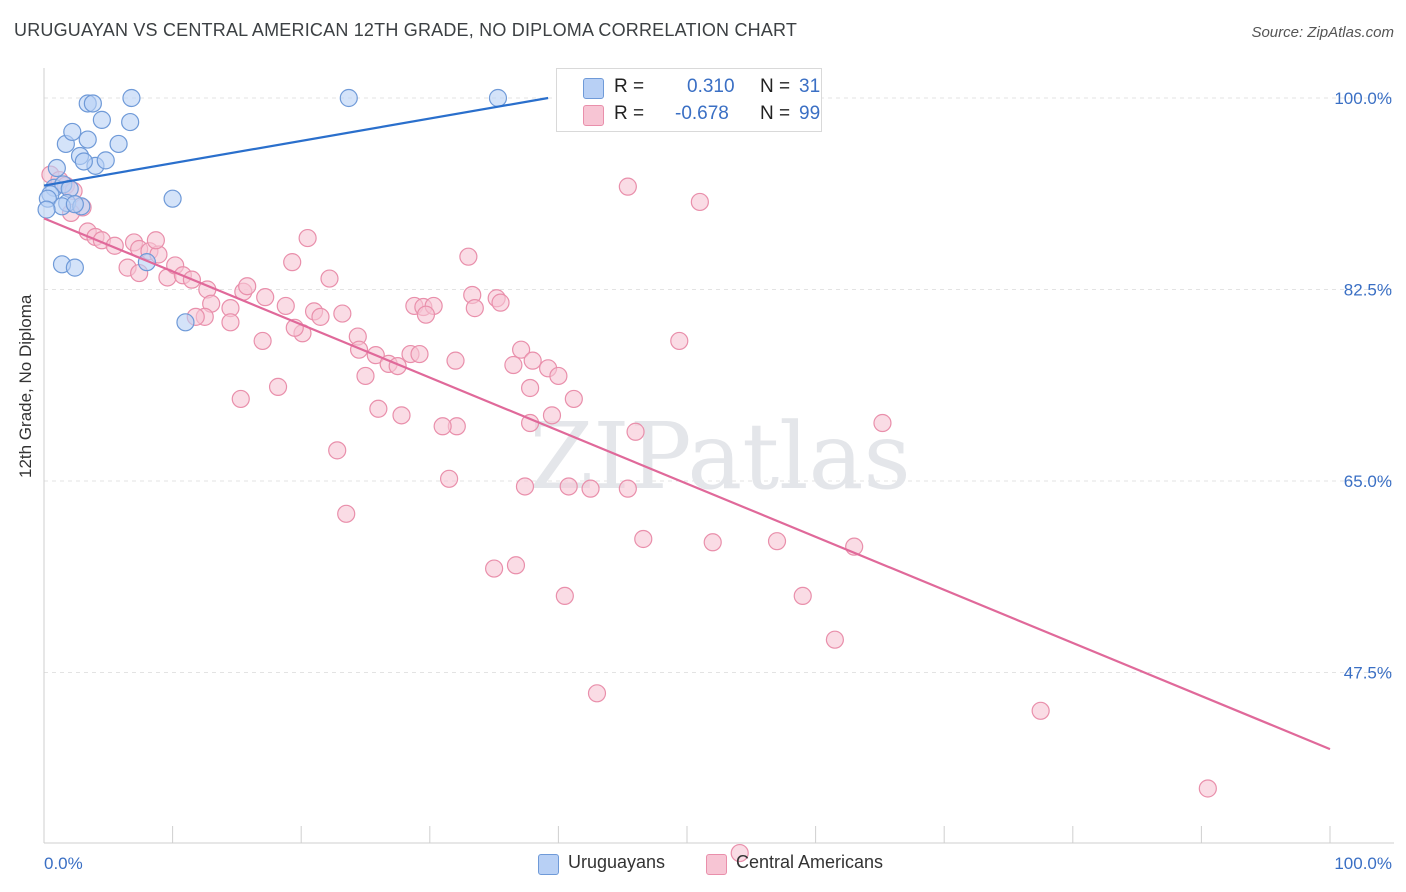  I want to click on r-value: -0.678, so click(702, 113).